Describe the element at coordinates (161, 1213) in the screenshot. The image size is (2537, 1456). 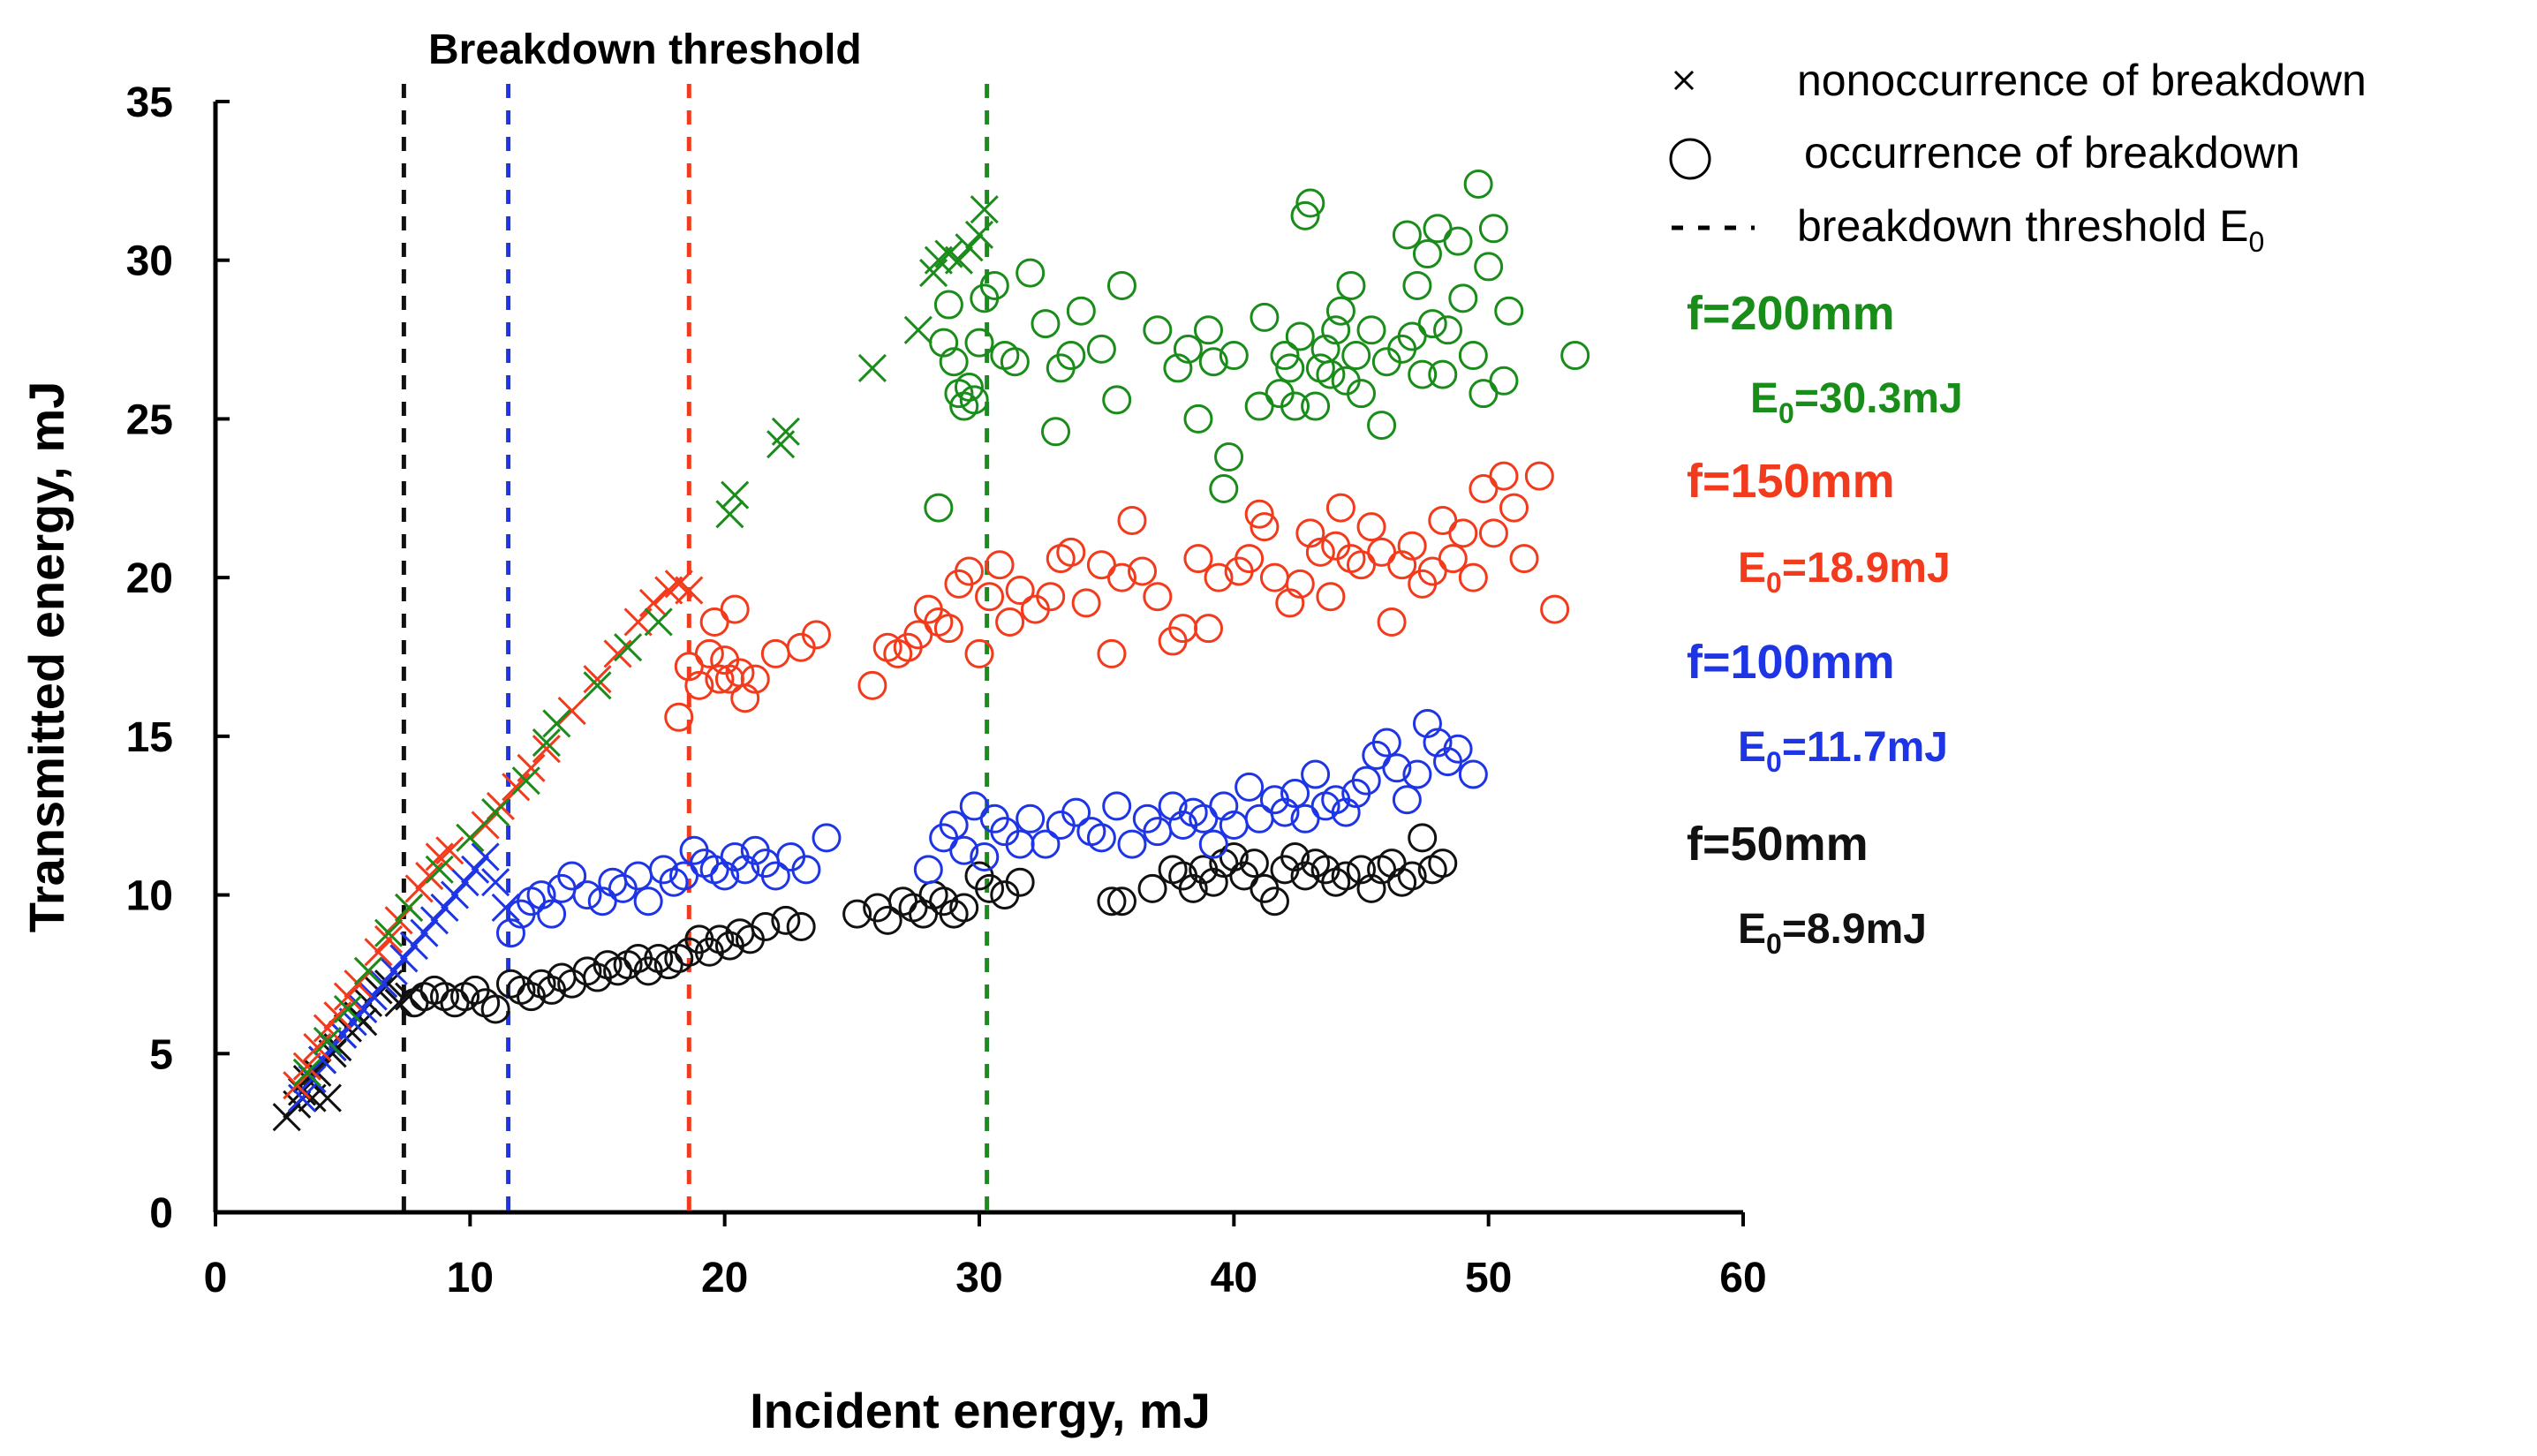
I see `y-tick-label: 0` at that location.